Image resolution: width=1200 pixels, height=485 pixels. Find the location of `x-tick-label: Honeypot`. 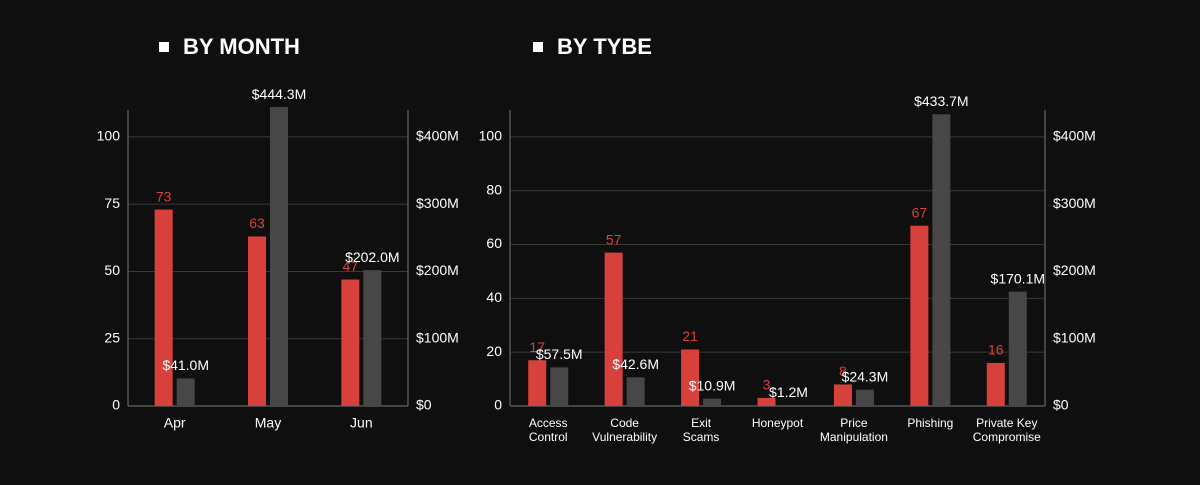

x-tick-label: Honeypot is located at coordinates (778, 423).